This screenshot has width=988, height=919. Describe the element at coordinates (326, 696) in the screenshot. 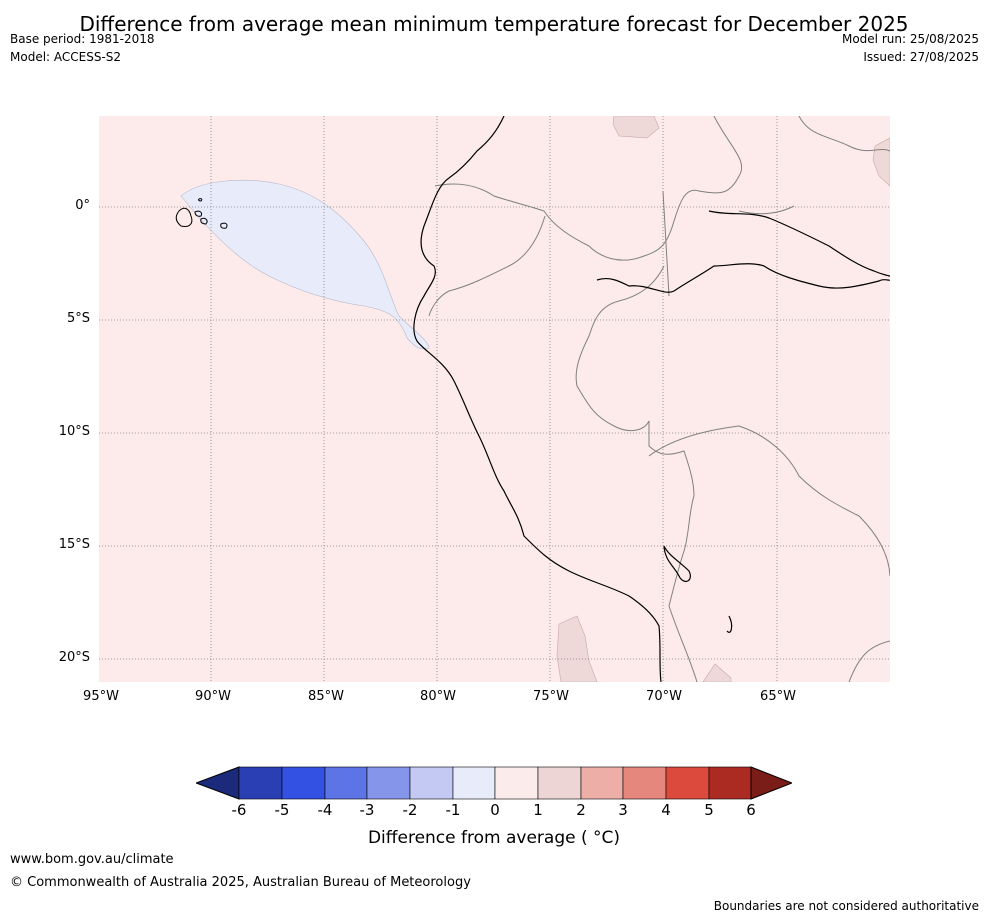

I see `lon-label-85w: 85°W` at that location.